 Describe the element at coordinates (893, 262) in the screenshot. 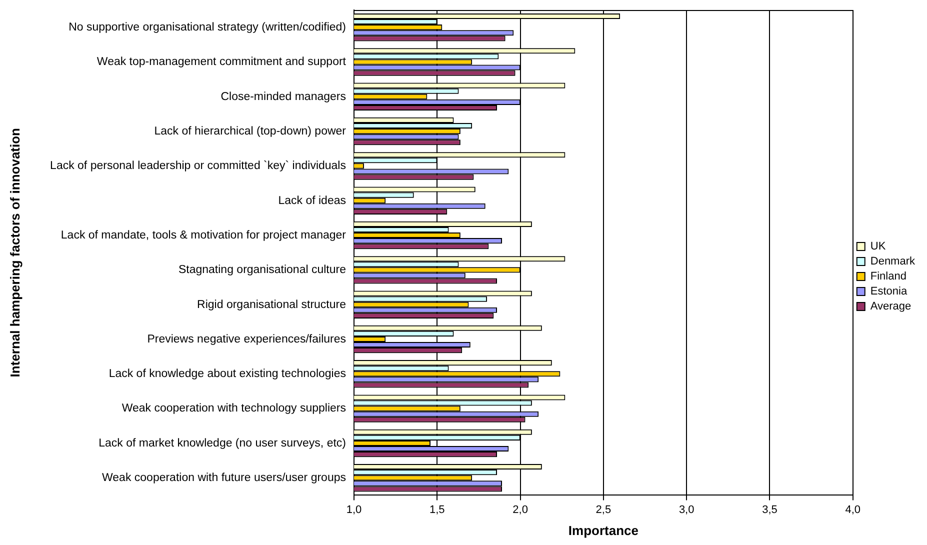

I see `legend-label: Denmark` at that location.